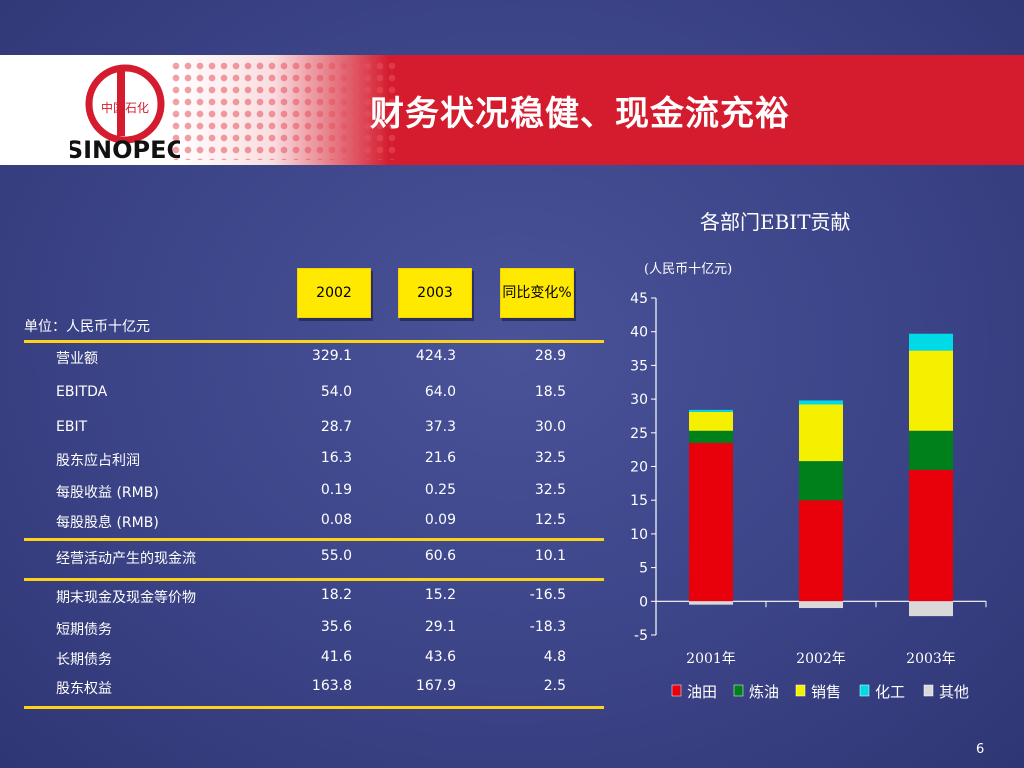 The image size is (1024, 768). Describe the element at coordinates (125, 149) in the screenshot. I see `logo-wordmark: SINOPEC` at that location.